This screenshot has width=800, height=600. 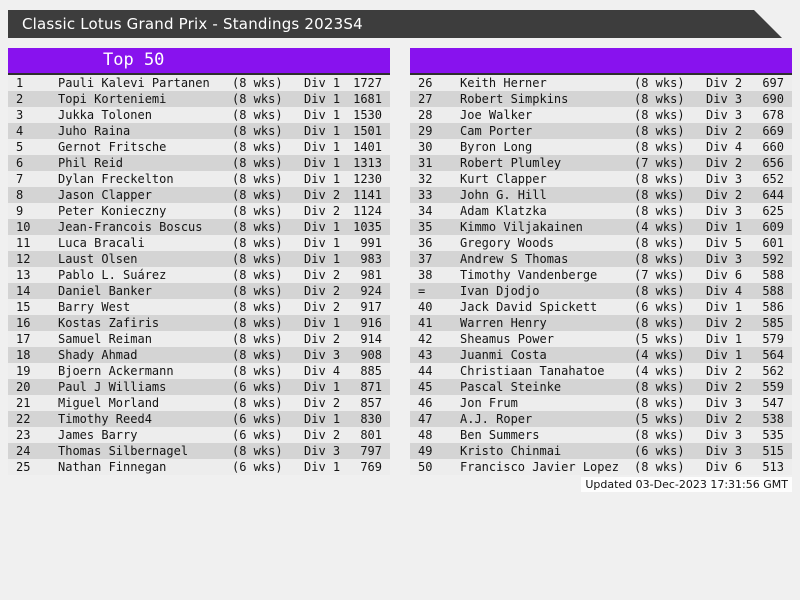 I want to click on name-cell: A.J. Roper, so click(x=496, y=419).